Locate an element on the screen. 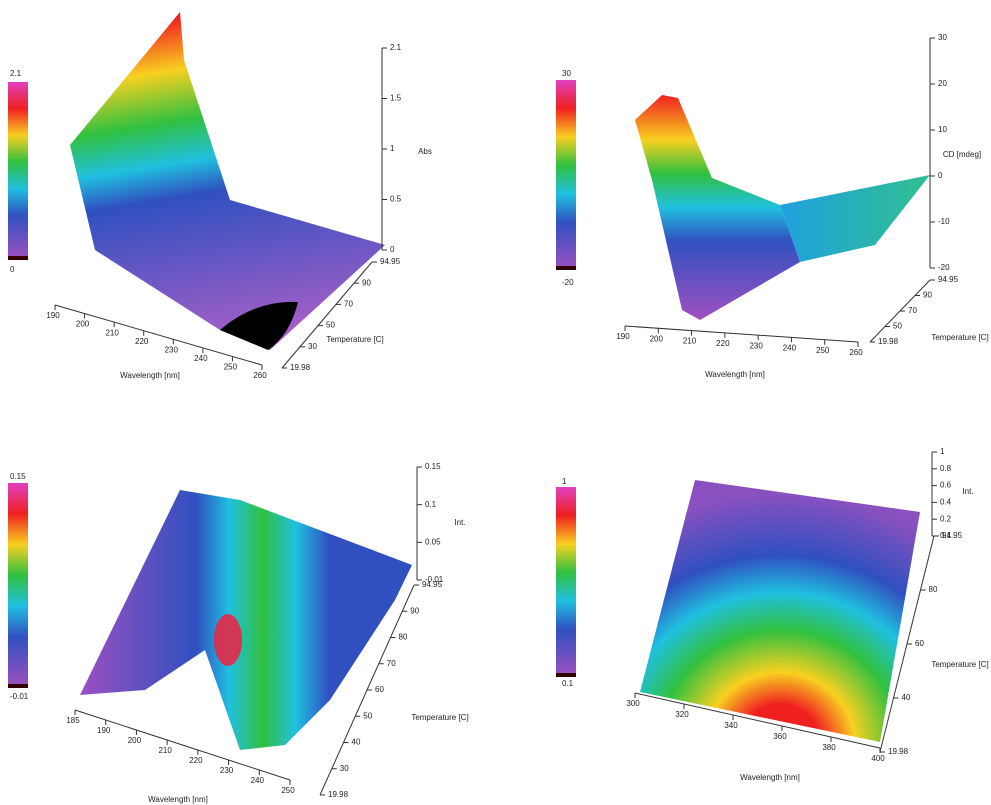  colorbar-max: 0.15 is located at coordinates (18, 476).